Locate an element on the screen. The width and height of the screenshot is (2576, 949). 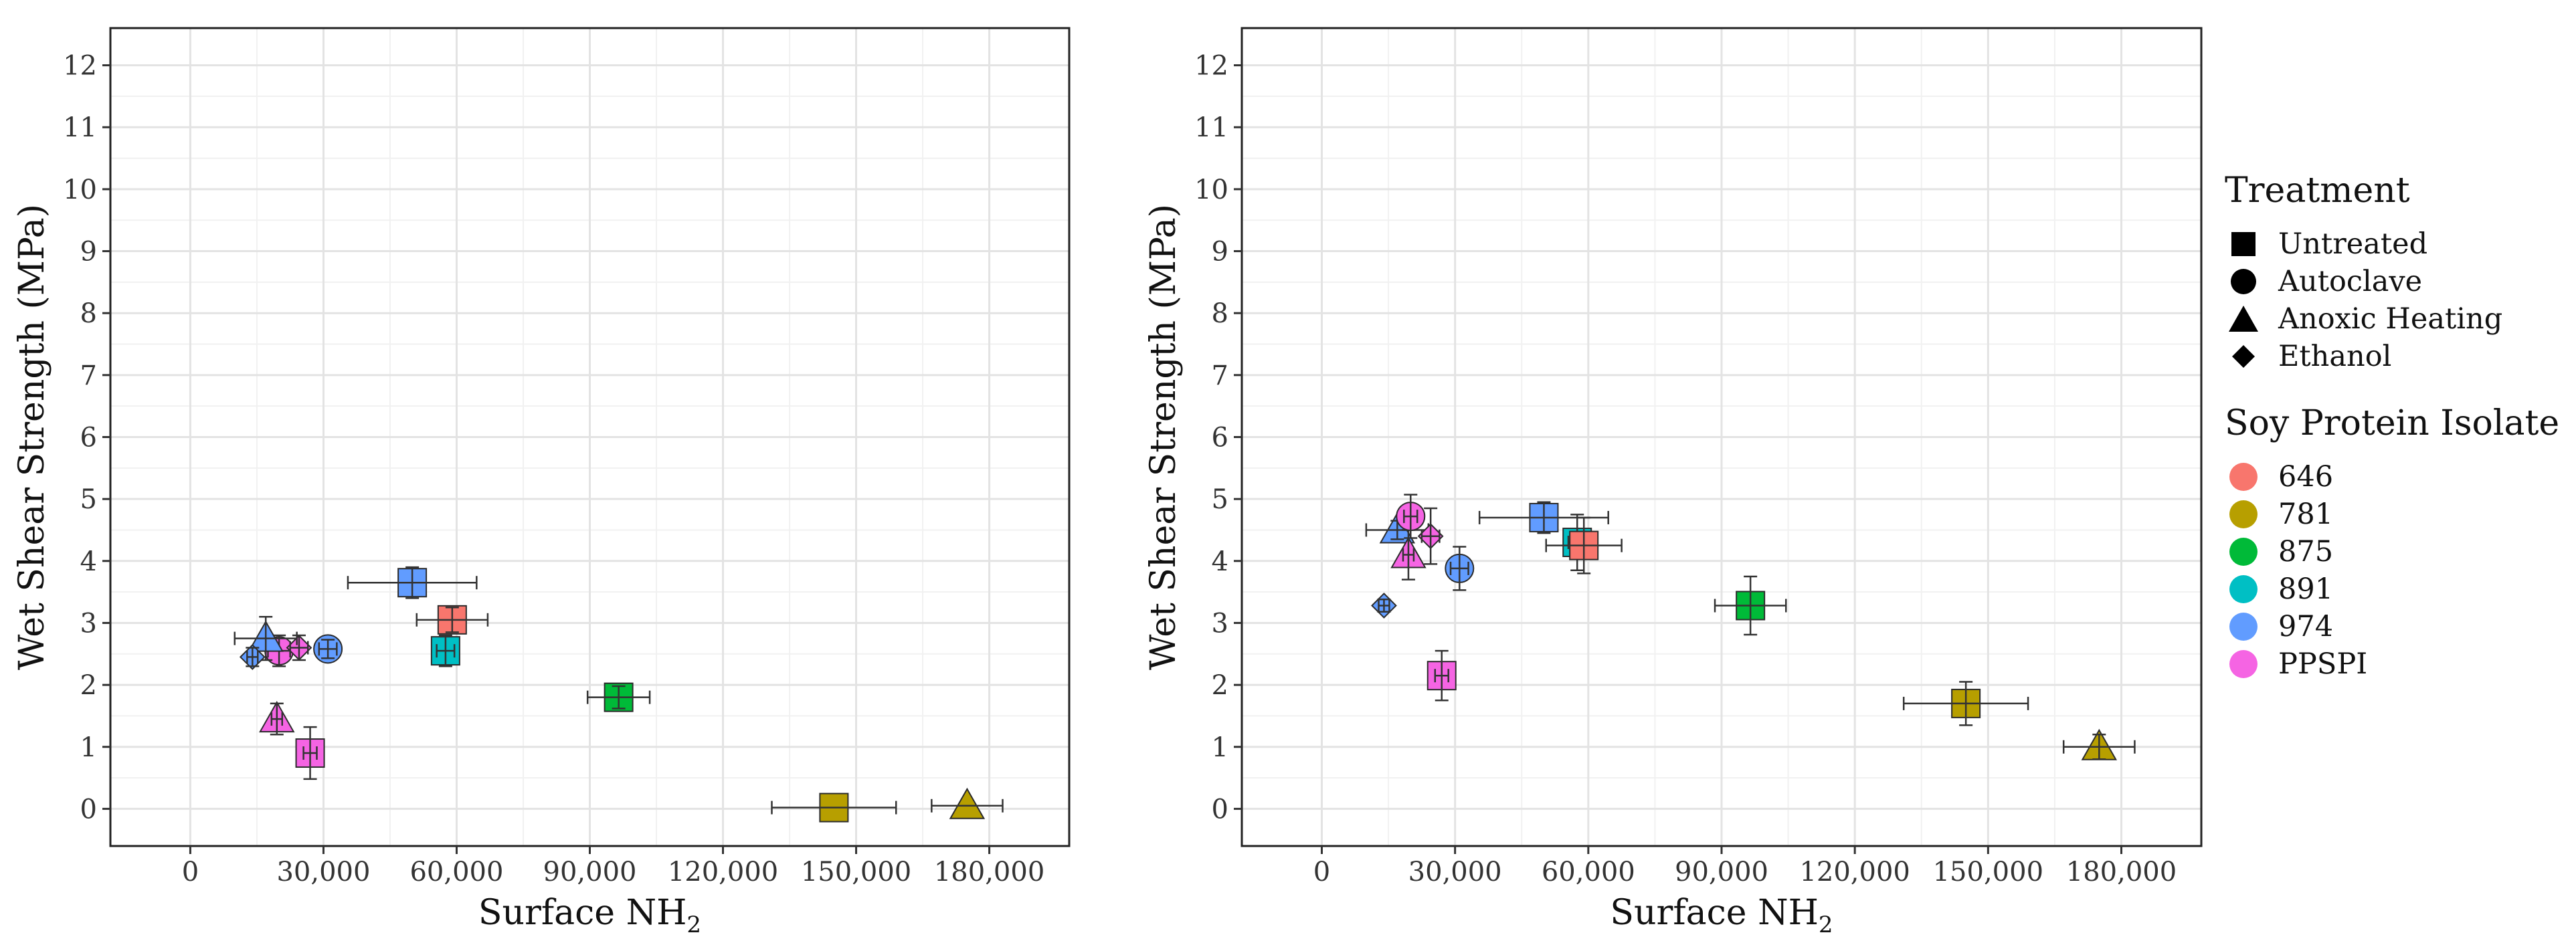
point-974-untreated is located at coordinates (413, 582).